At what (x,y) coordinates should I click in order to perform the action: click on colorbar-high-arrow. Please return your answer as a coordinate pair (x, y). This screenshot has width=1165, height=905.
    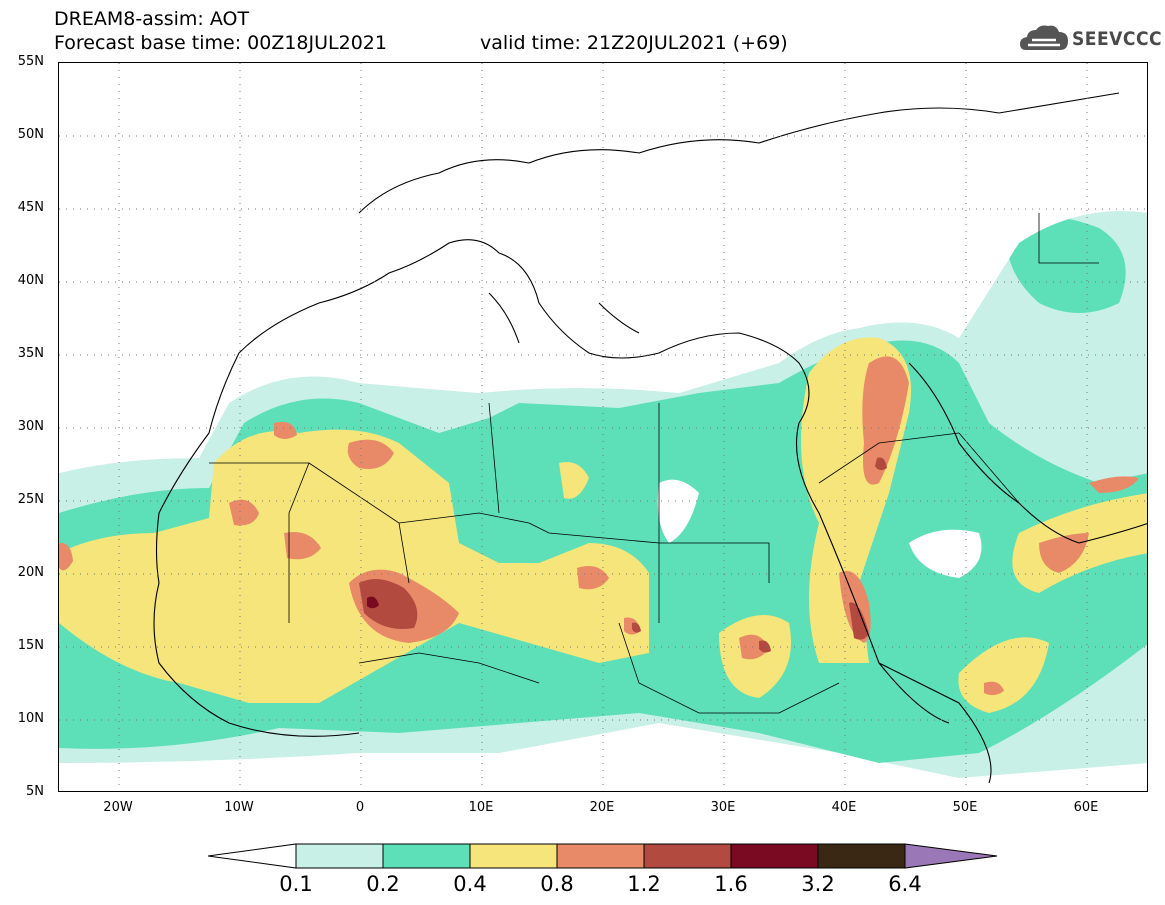
    Looking at the image, I should click on (951, 856).